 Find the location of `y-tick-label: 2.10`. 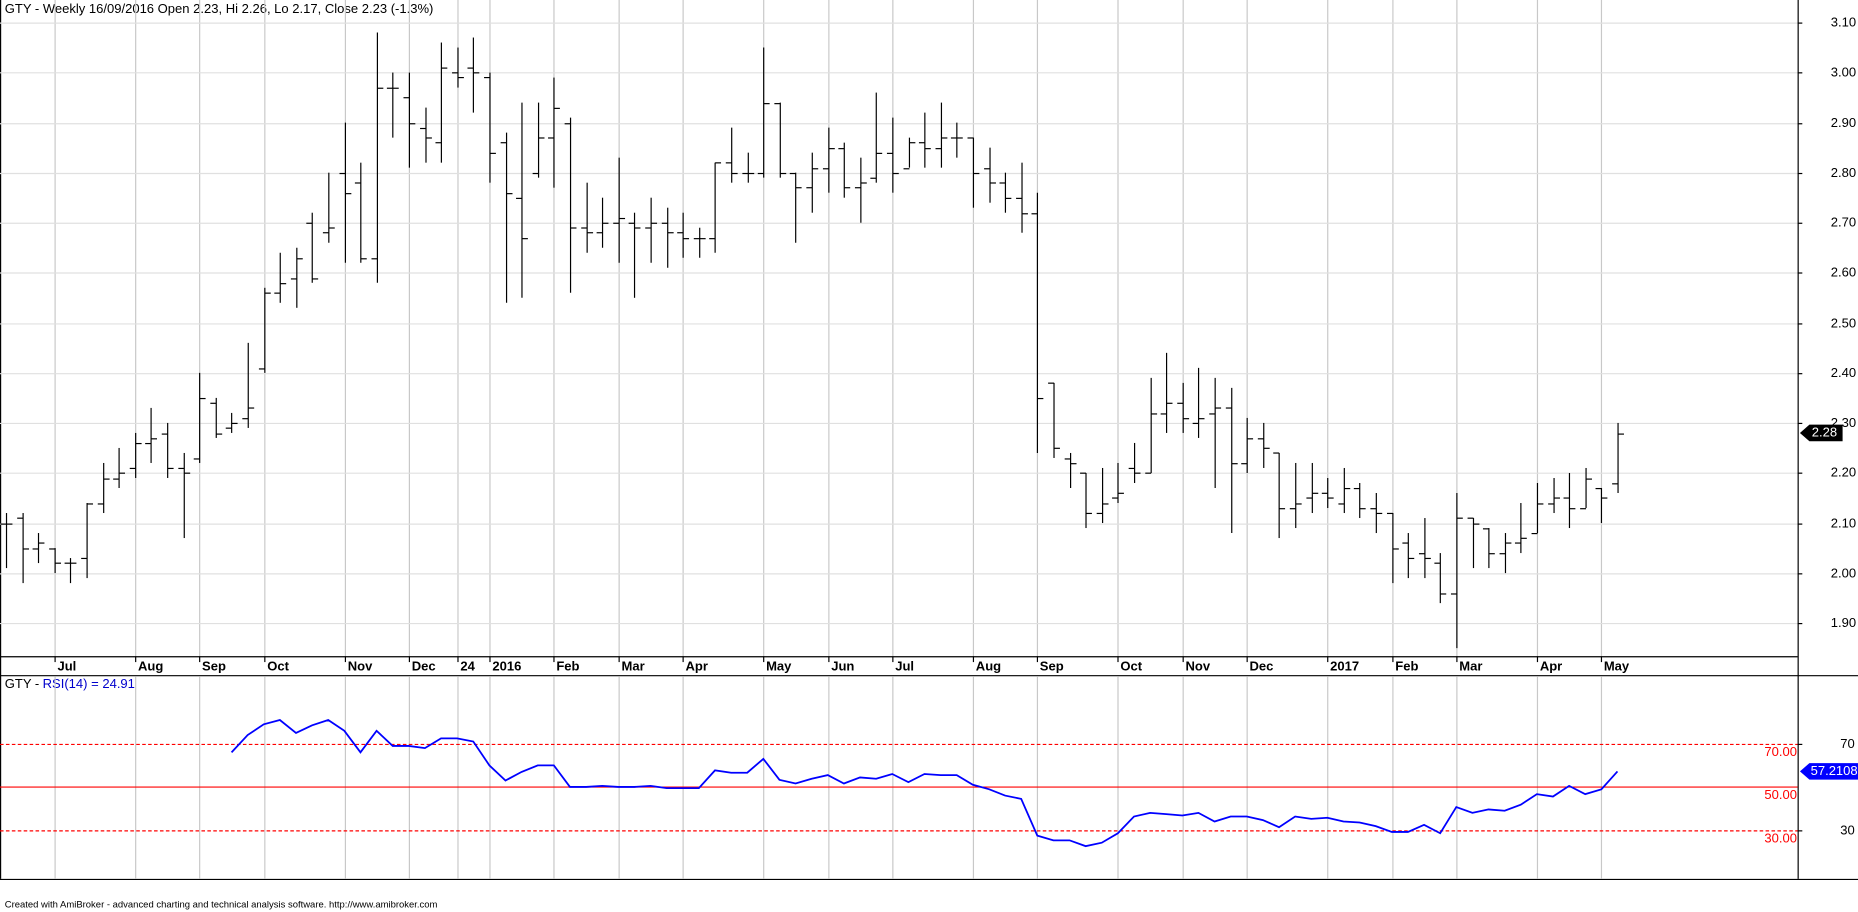

y-tick-label: 2.10 is located at coordinates (1843, 523).